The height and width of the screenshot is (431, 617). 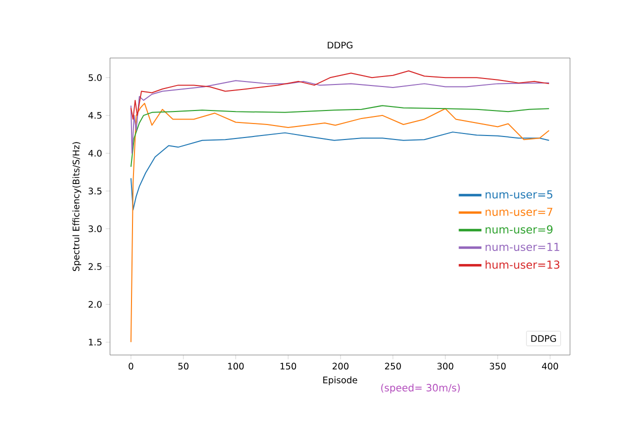 What do you see at coordinates (95, 304) in the screenshot?
I see `y-tick-label: 2.0` at bounding box center [95, 304].